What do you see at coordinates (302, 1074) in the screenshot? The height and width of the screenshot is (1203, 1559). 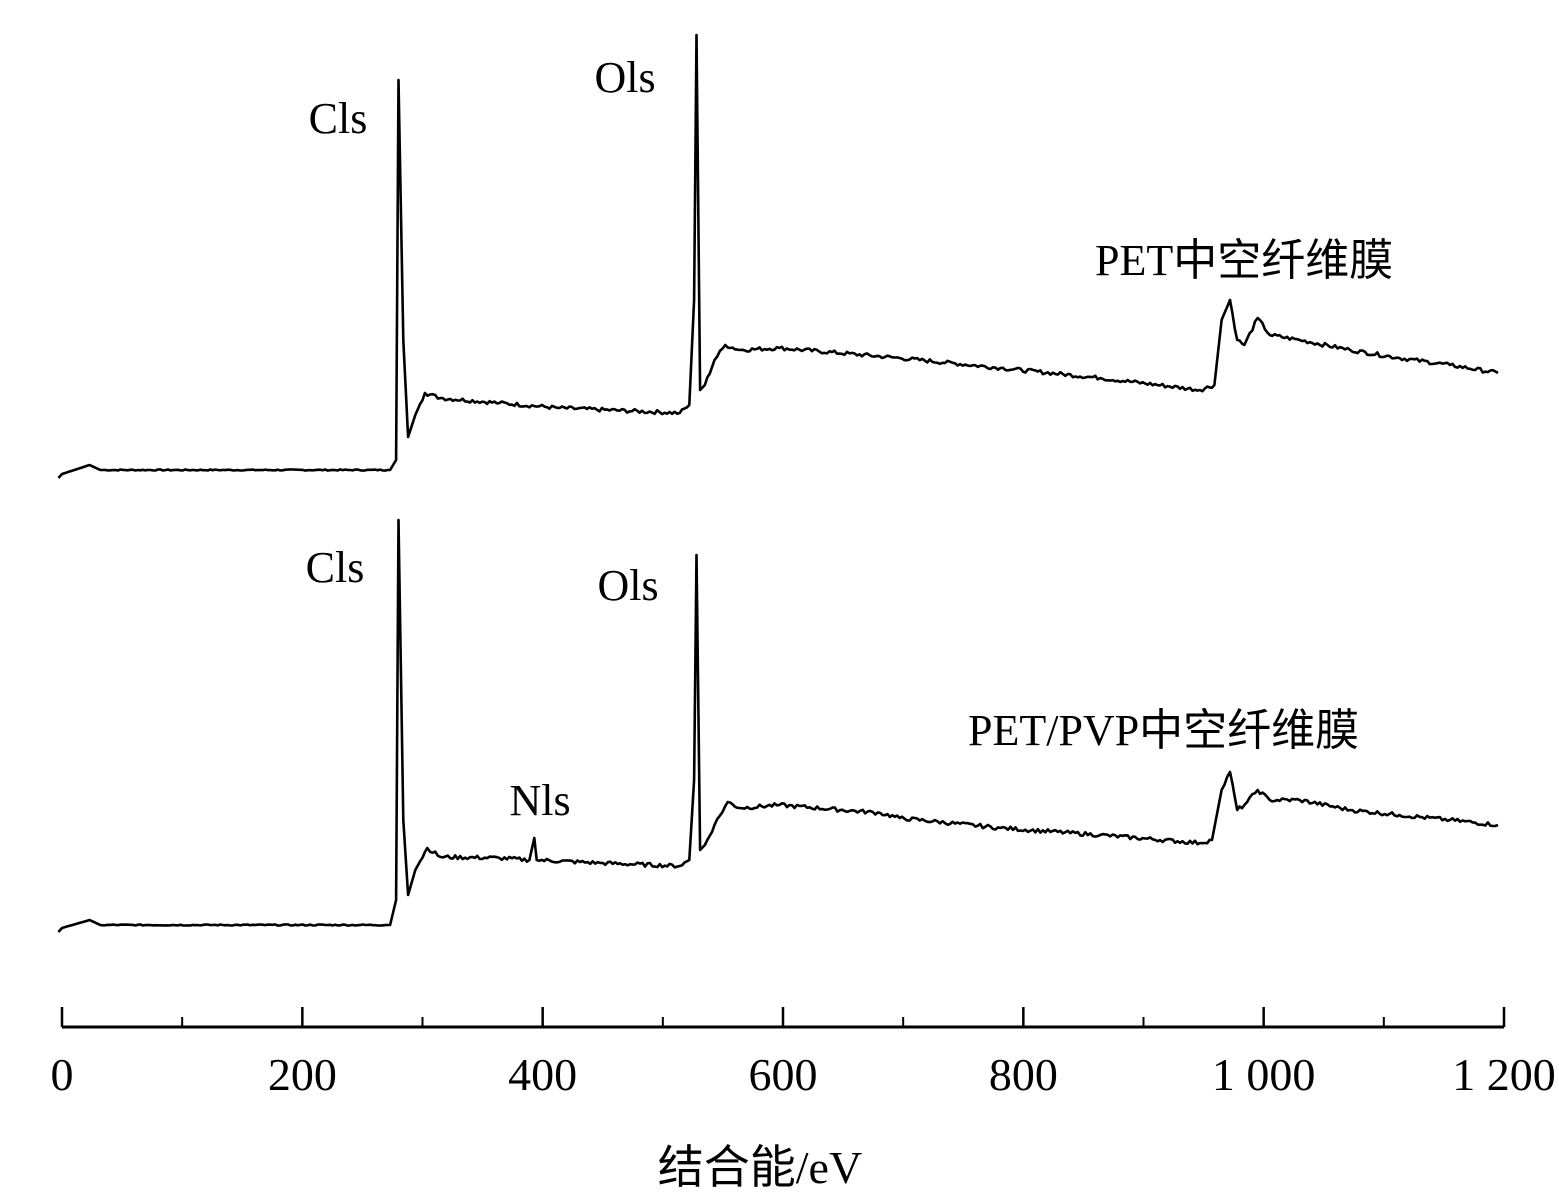 I see `x-tick-label: 200` at bounding box center [302, 1074].